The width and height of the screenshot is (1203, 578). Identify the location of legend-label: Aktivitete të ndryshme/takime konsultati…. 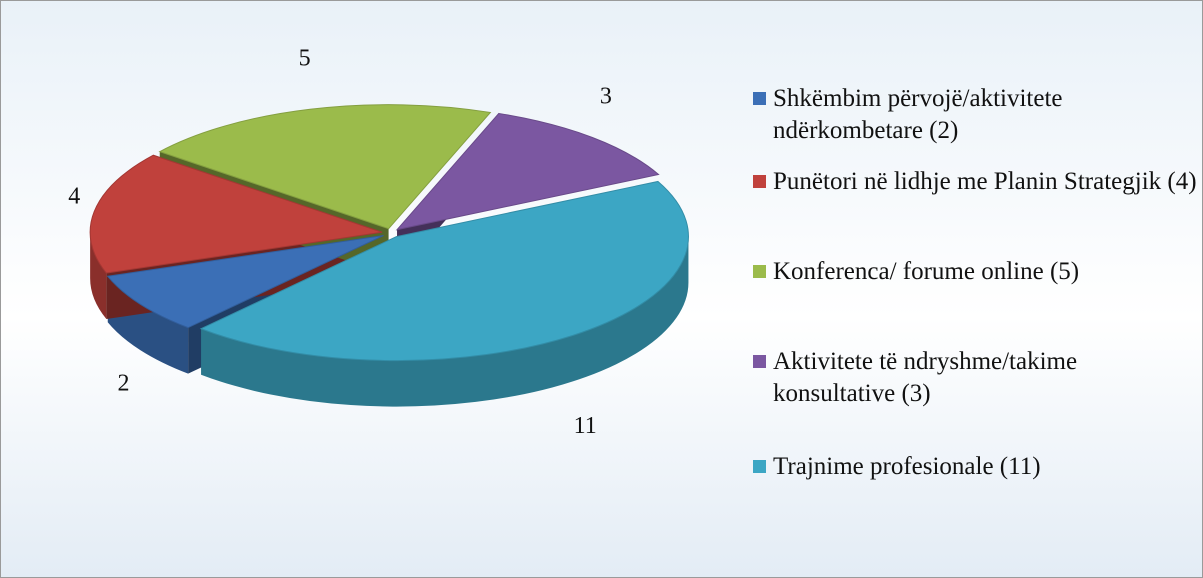
(925, 377).